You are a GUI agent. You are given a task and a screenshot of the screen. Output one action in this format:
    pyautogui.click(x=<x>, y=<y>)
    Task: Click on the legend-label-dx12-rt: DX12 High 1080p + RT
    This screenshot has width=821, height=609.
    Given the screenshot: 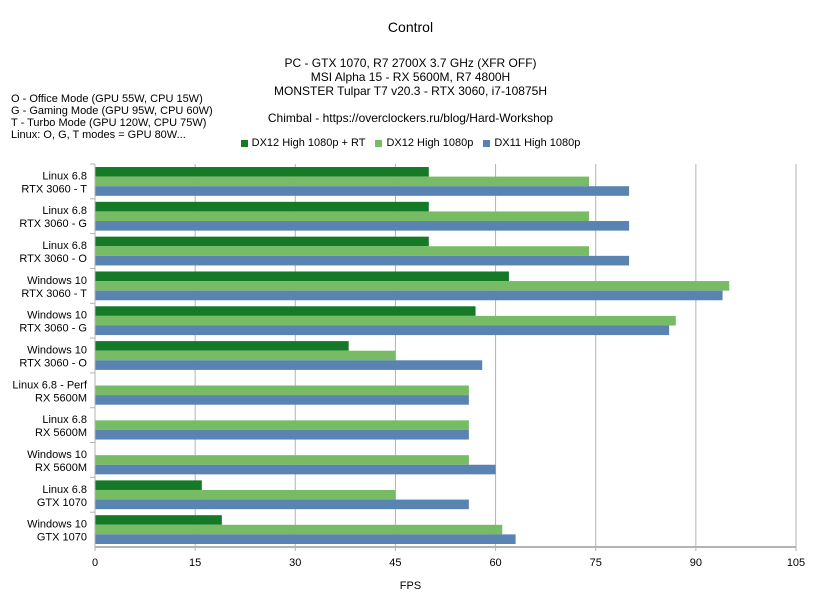 What is the action you would take?
    pyautogui.click(x=308, y=143)
    